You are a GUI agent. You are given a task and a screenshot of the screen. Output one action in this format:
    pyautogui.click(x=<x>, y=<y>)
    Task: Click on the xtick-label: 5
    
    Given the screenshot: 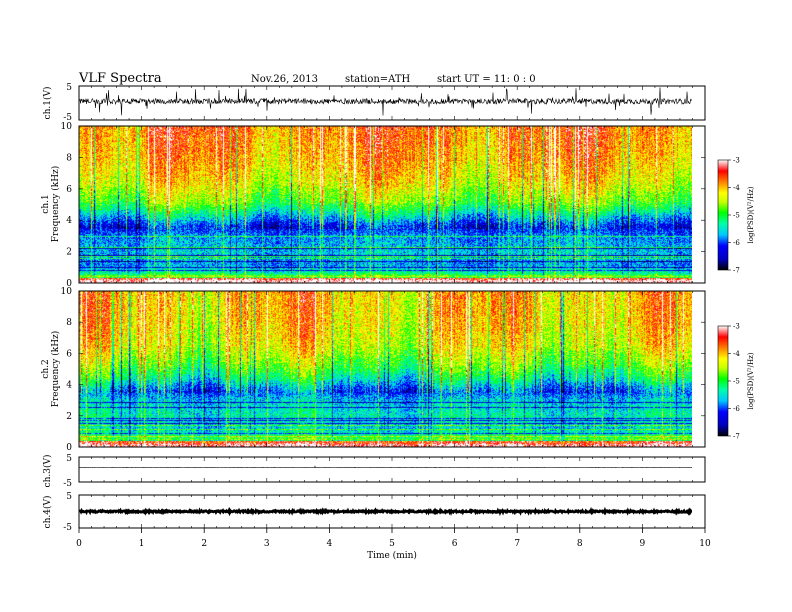 What is the action you would take?
    pyautogui.click(x=392, y=544)
    